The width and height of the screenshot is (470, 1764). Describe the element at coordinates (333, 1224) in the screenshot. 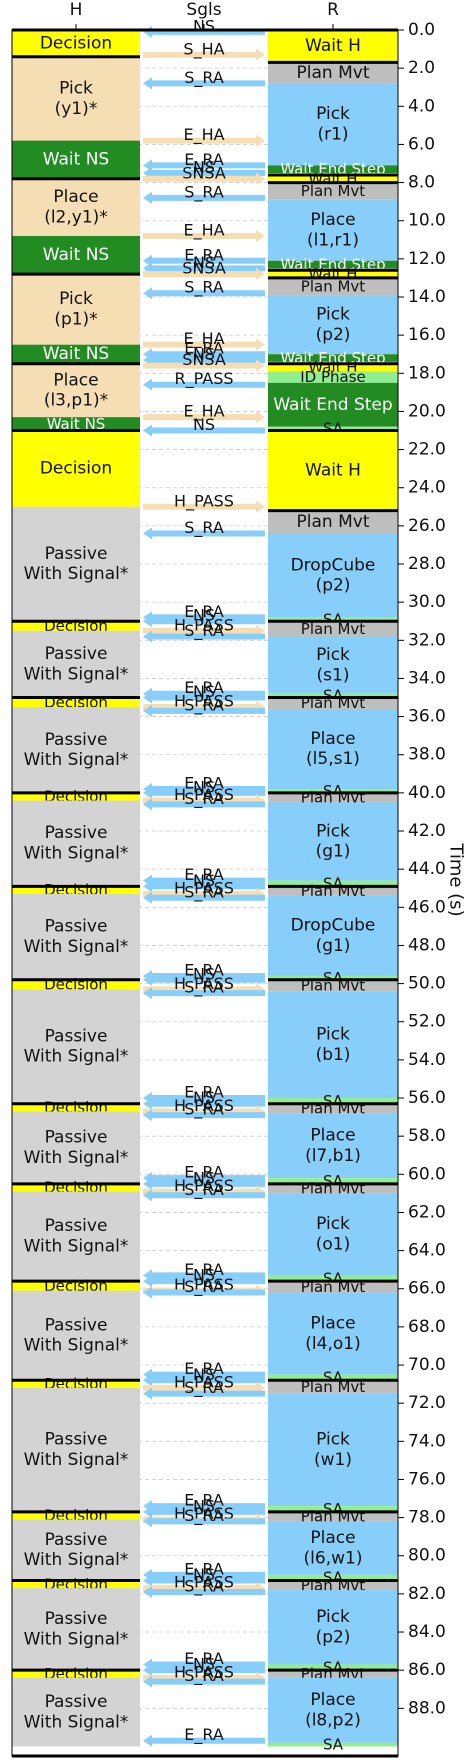

I see `robot-segment-label-line: Pick` at that location.